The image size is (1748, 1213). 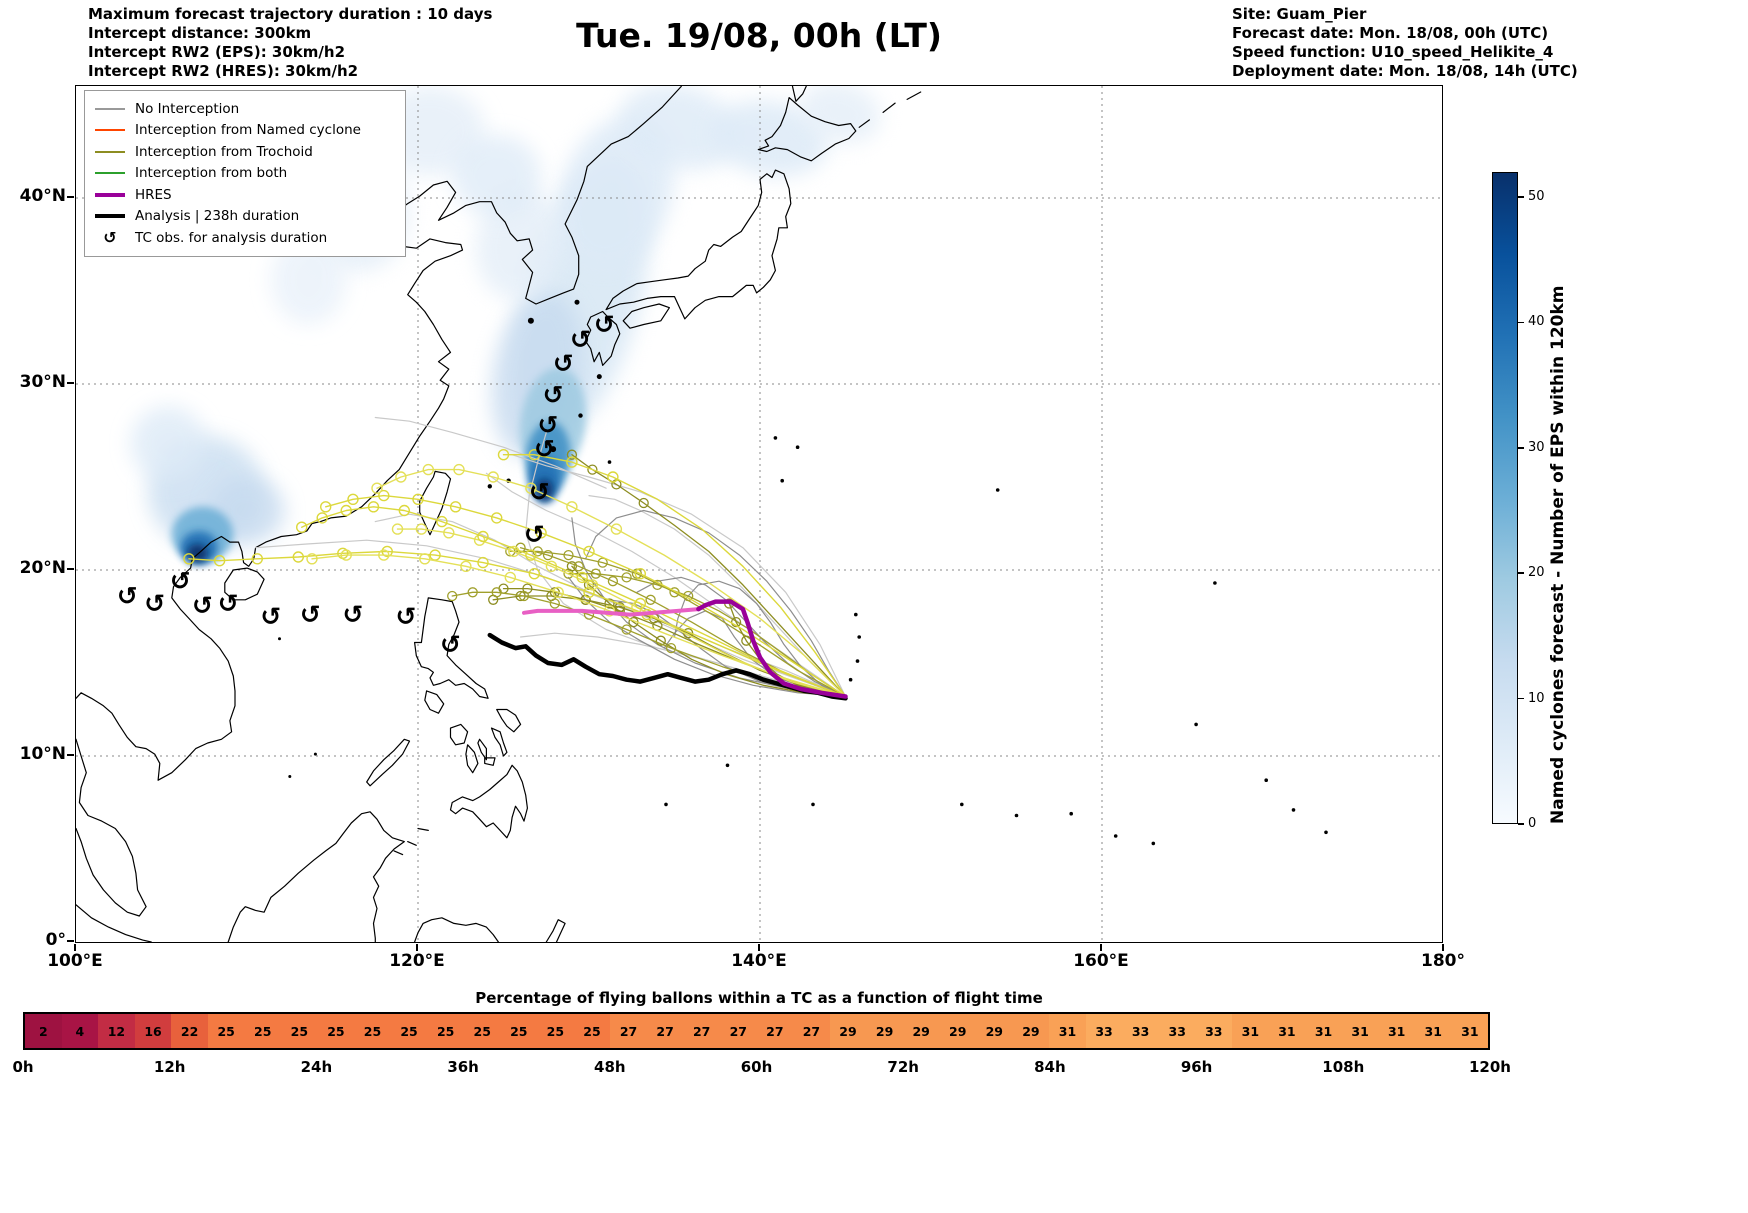 What do you see at coordinates (75, 961) in the screenshot?
I see `x-axis-tick-label: 100°E` at bounding box center [75, 961].